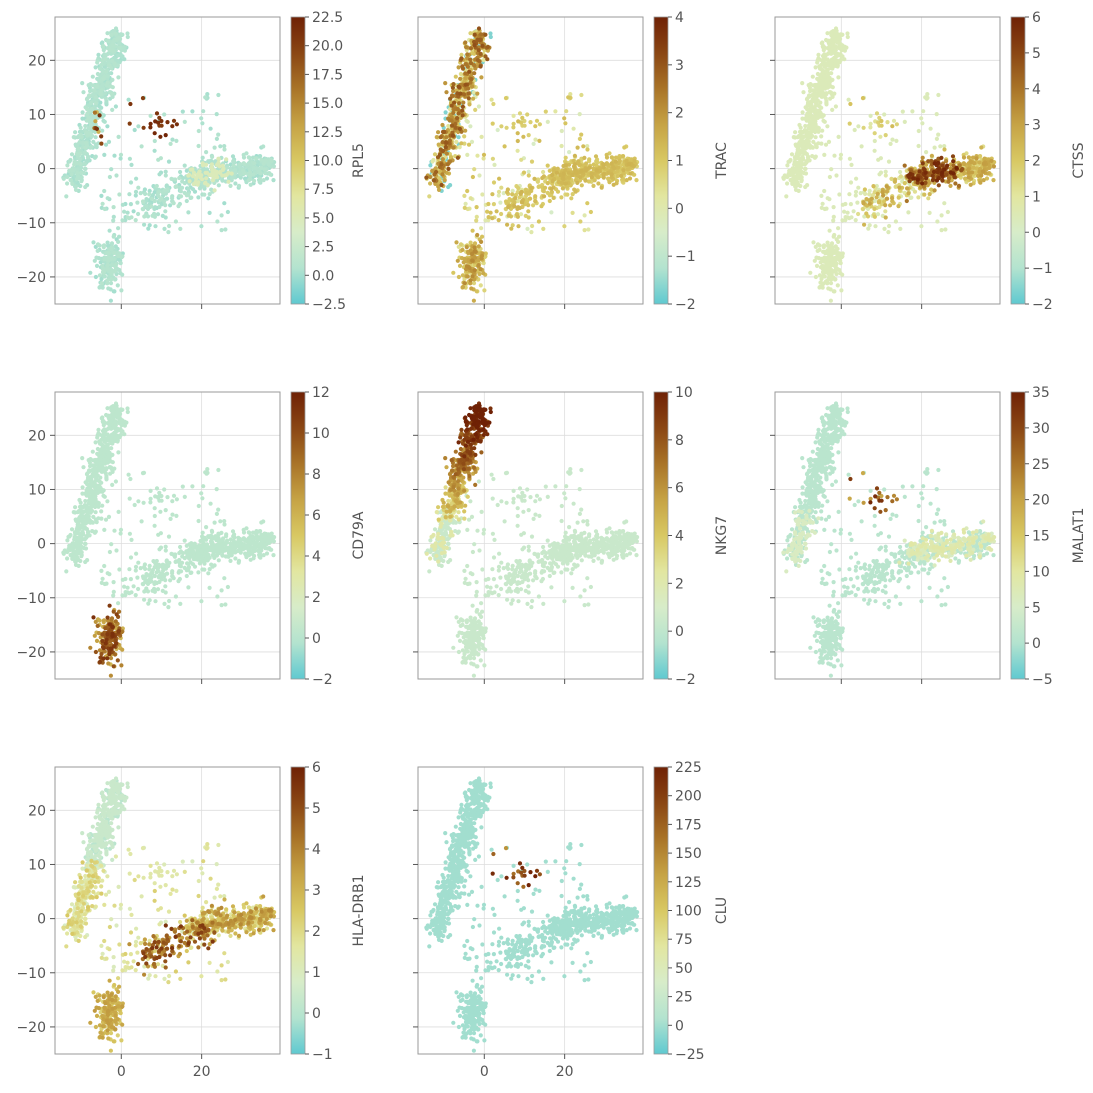 The width and height of the screenshot is (1093, 1093). I want to click on scatter-points, so click(889, 164).